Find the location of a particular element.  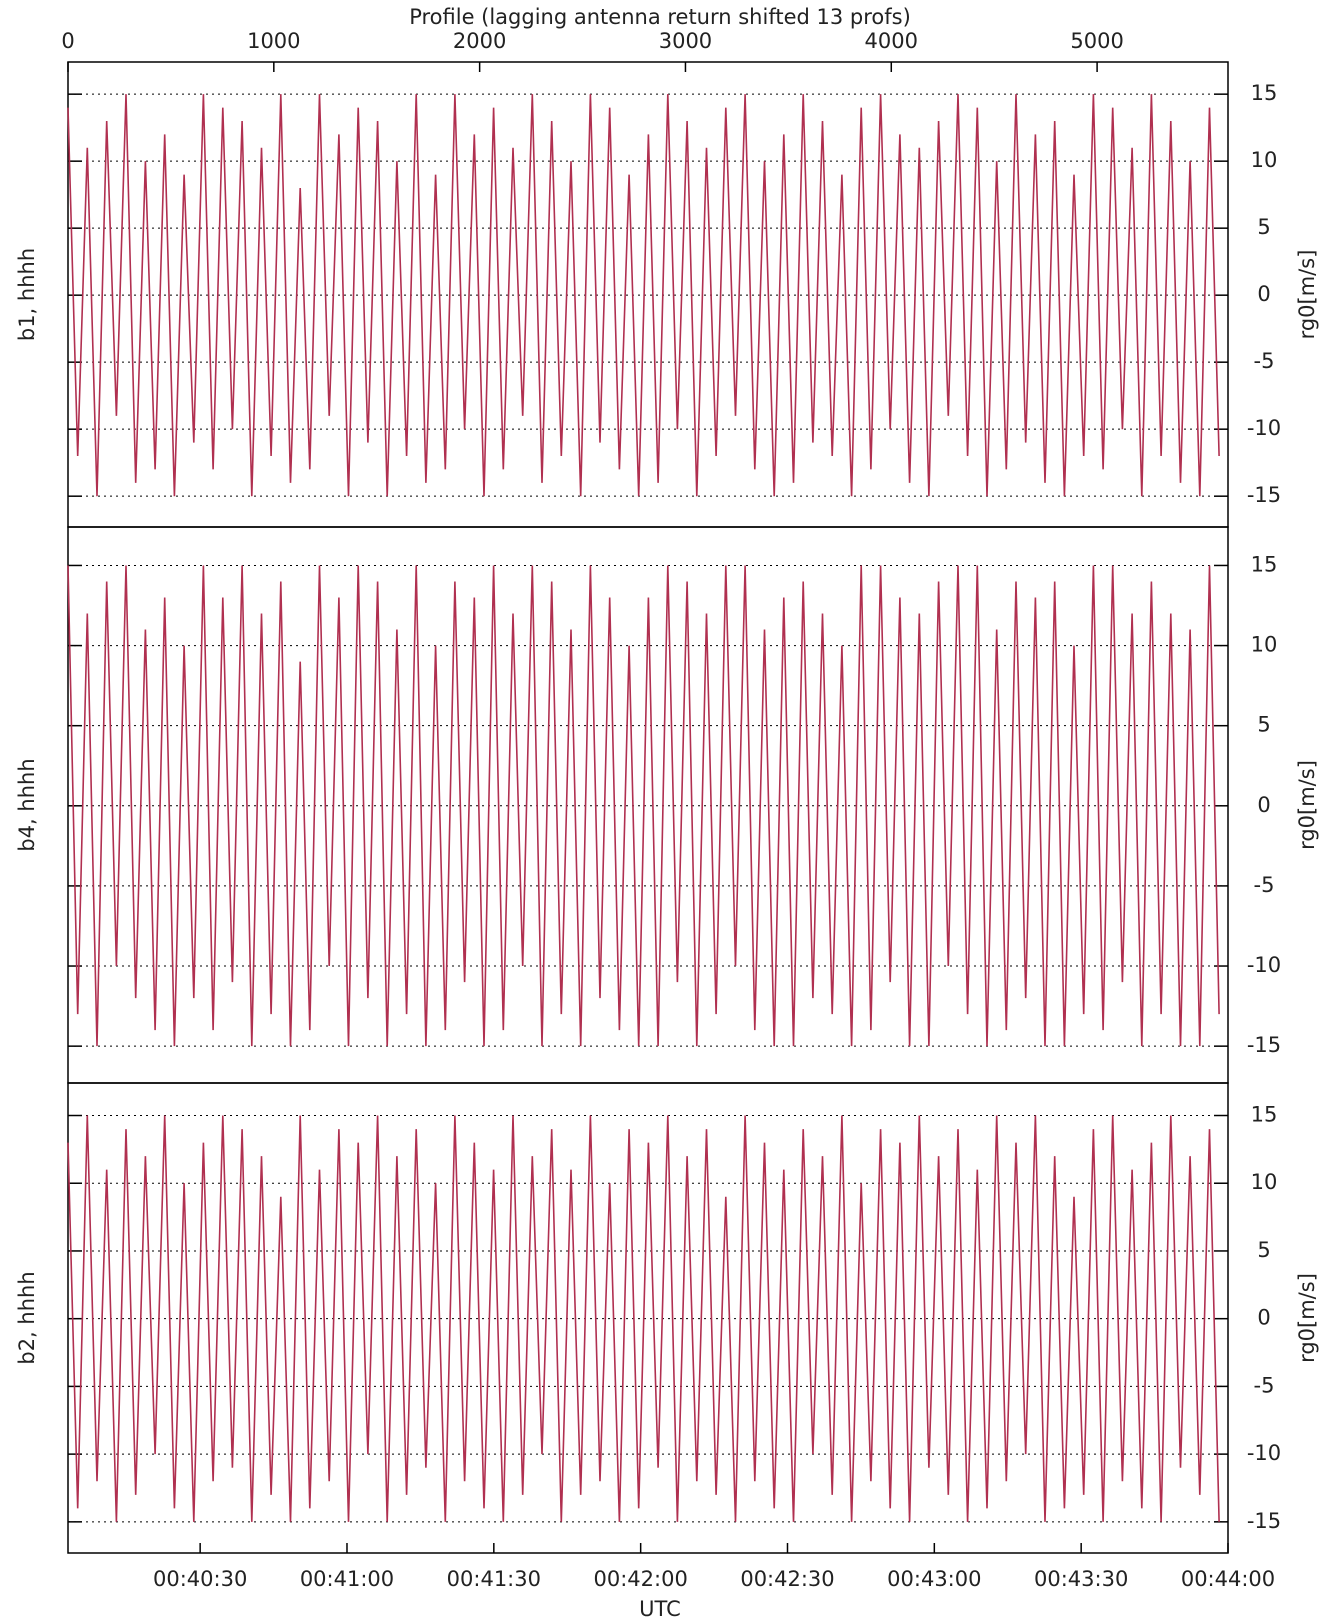

time-tick-label: 00:41:00 is located at coordinates (347, 1579).